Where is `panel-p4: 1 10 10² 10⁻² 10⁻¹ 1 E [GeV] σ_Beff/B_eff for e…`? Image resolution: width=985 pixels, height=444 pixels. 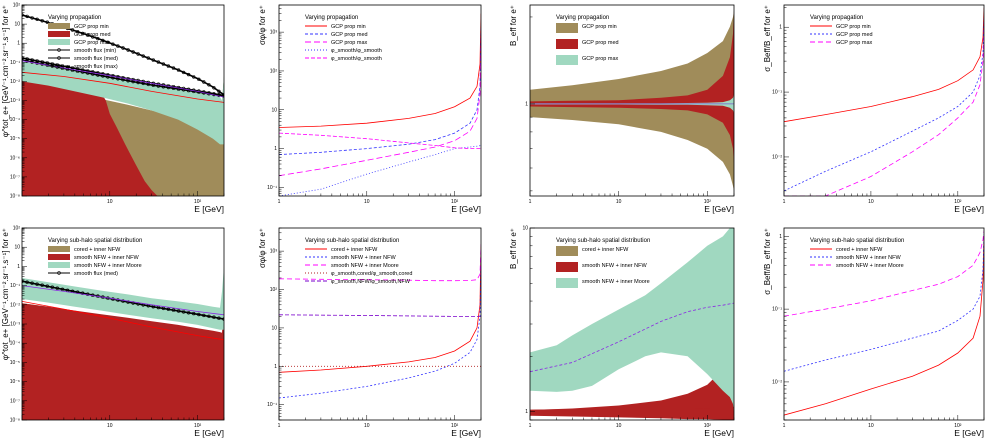 panel-p4: 1 10 10² 10⁻² 10⁻¹ 1 E [GeV] σ_Beff/B_eff for e… is located at coordinates (874, 109).